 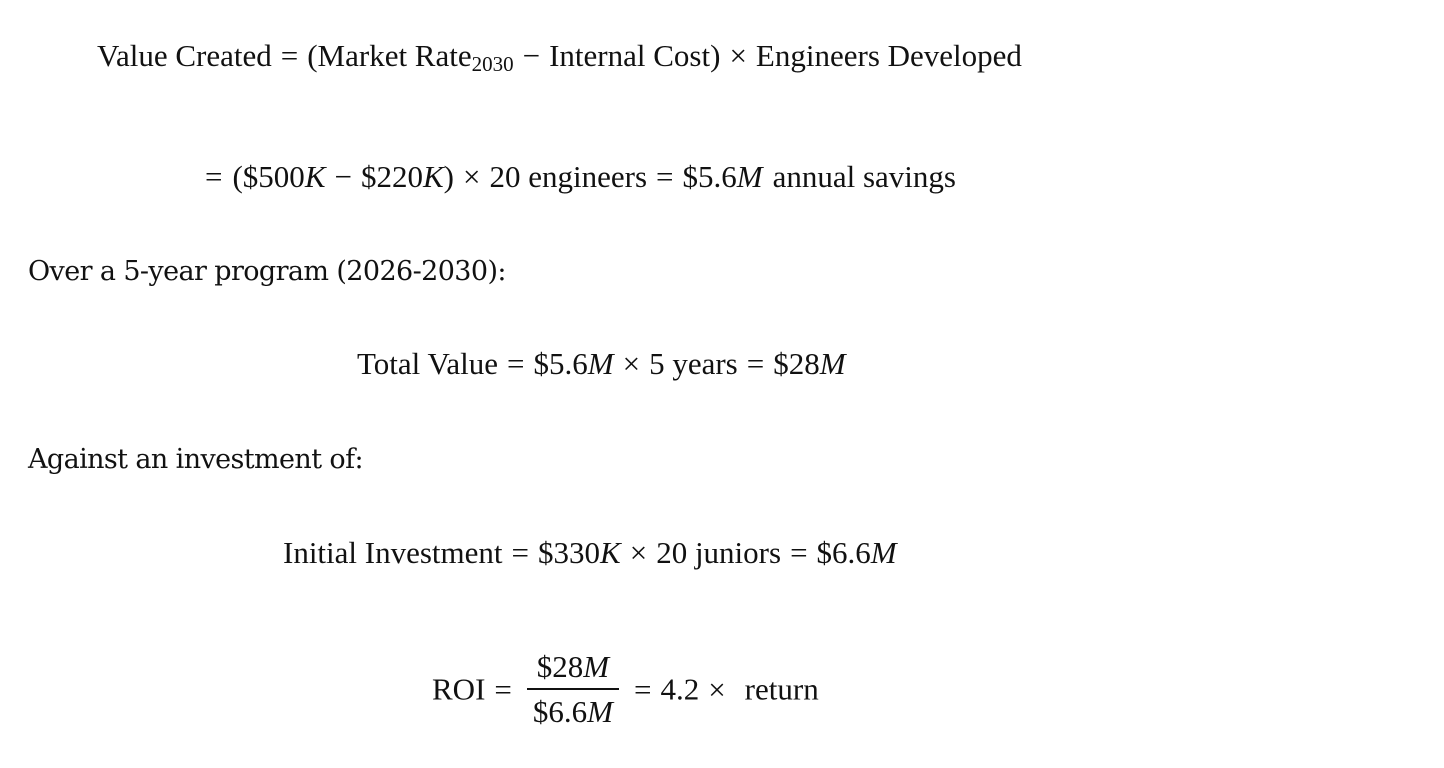 I want to click on close-paren: ), so click(x=448, y=176).